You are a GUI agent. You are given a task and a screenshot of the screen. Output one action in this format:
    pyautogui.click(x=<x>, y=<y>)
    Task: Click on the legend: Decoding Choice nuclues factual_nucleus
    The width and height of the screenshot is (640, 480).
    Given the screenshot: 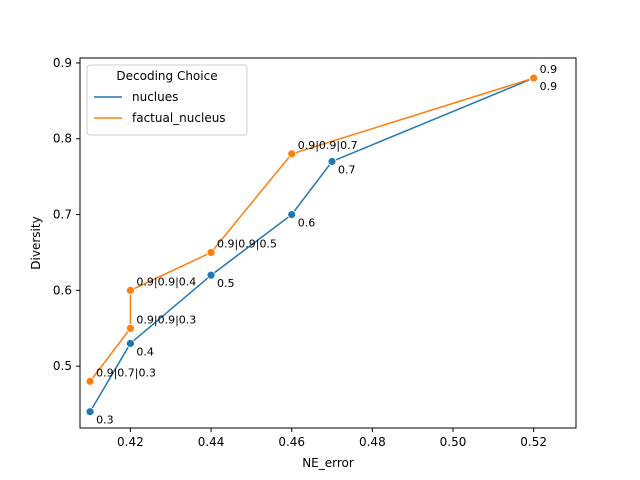 What is the action you would take?
    pyautogui.click(x=167, y=100)
    